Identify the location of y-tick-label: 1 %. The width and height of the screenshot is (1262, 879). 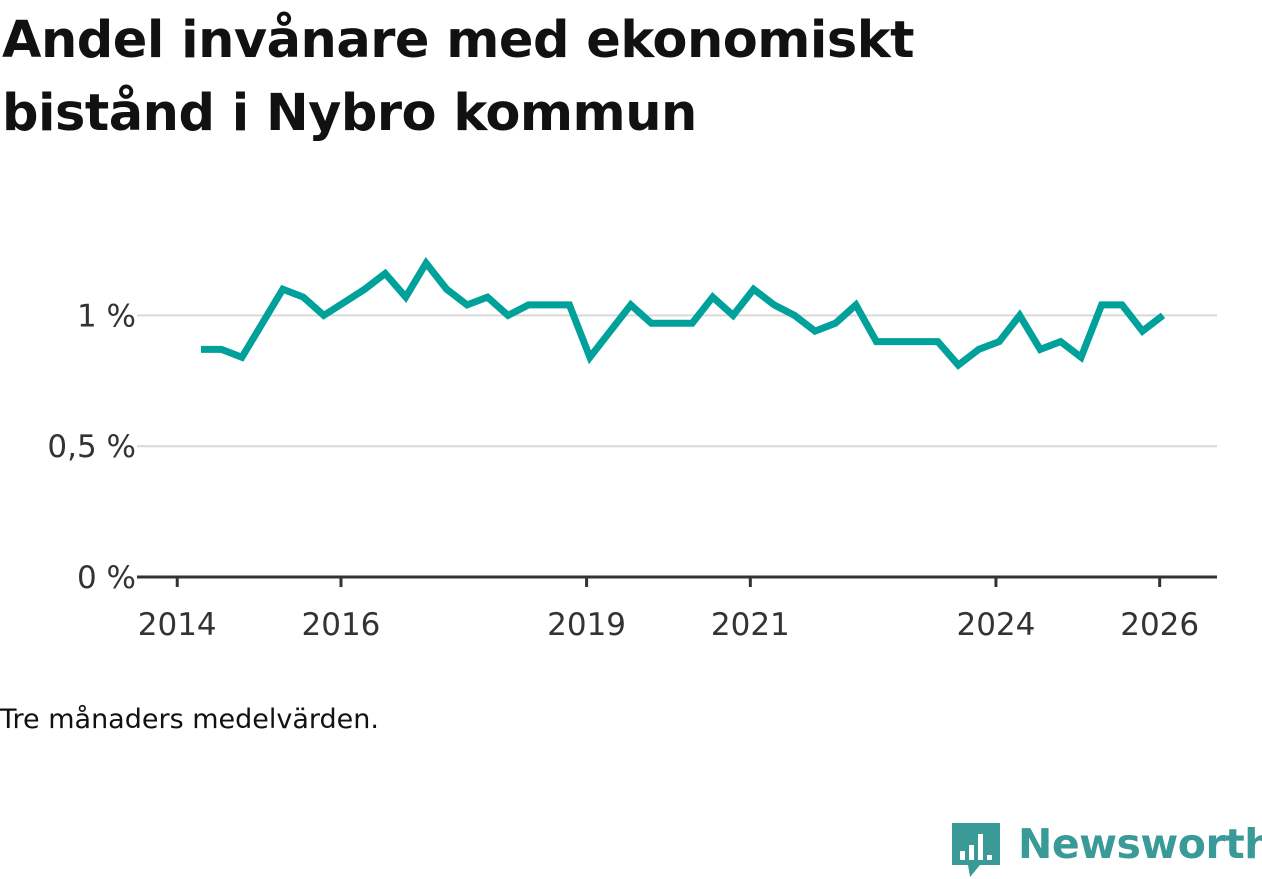
(106, 316).